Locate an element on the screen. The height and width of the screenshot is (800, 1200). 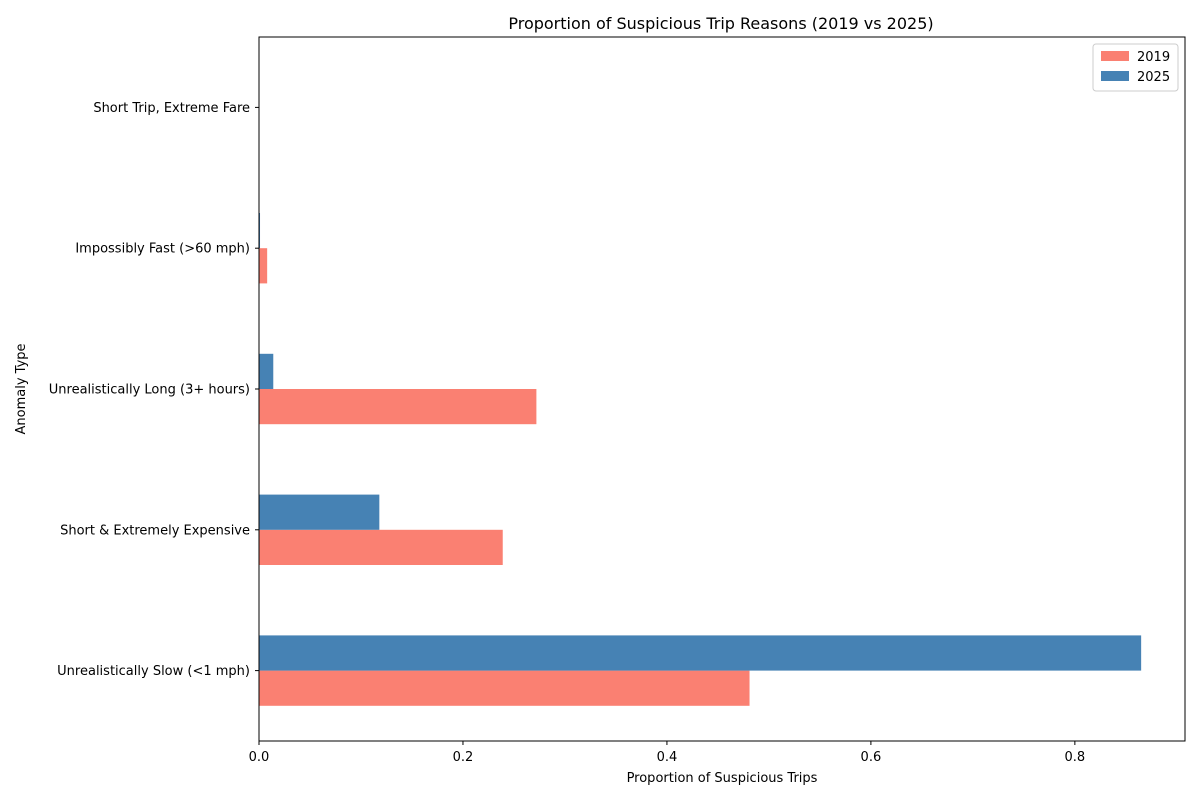
y-tick-label: Impossibly Fast (>60 mph) is located at coordinates (162, 249).